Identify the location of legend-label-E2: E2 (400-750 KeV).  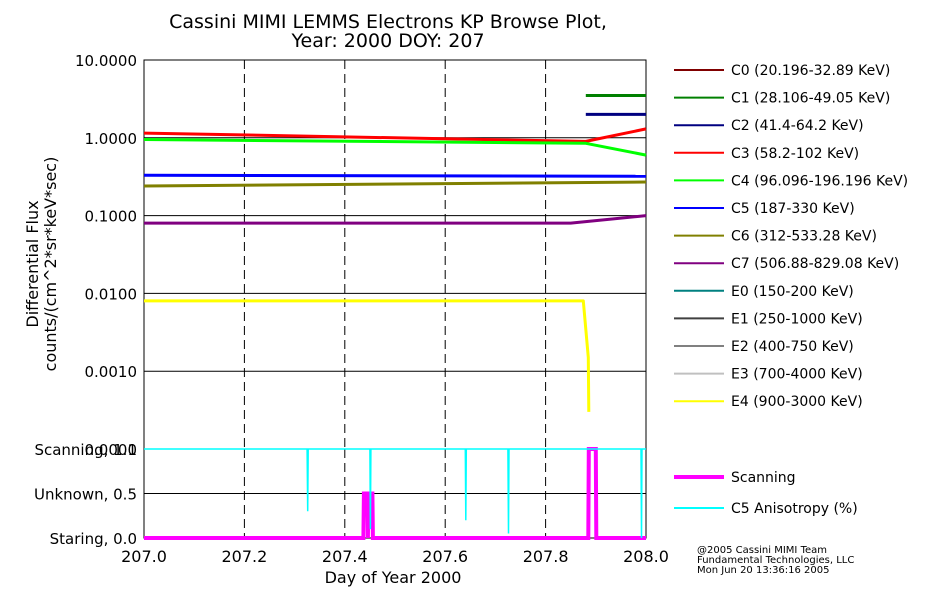
(792, 347).